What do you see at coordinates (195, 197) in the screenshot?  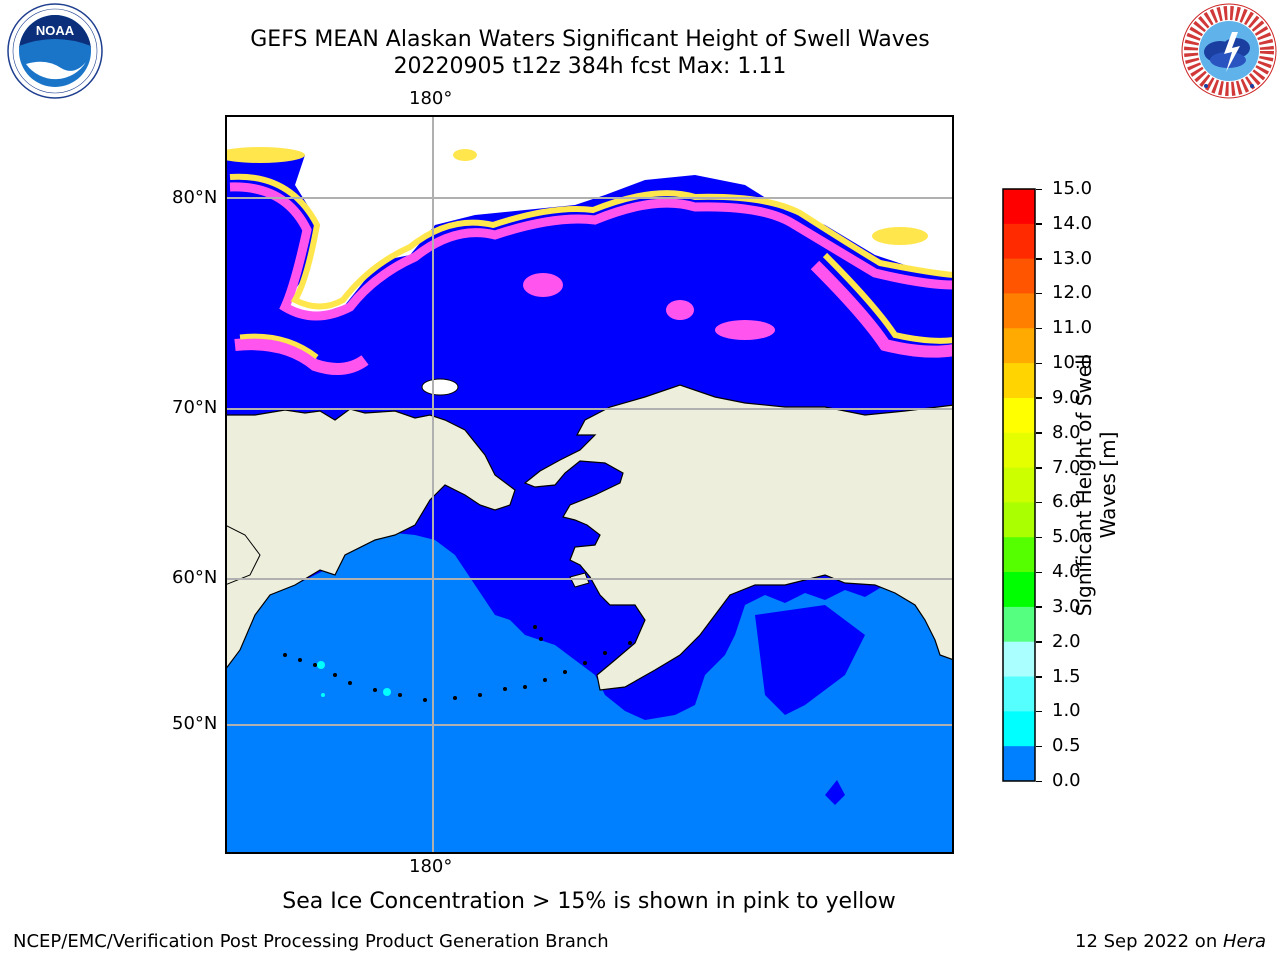 I see `lat-label-80: 80°N` at bounding box center [195, 197].